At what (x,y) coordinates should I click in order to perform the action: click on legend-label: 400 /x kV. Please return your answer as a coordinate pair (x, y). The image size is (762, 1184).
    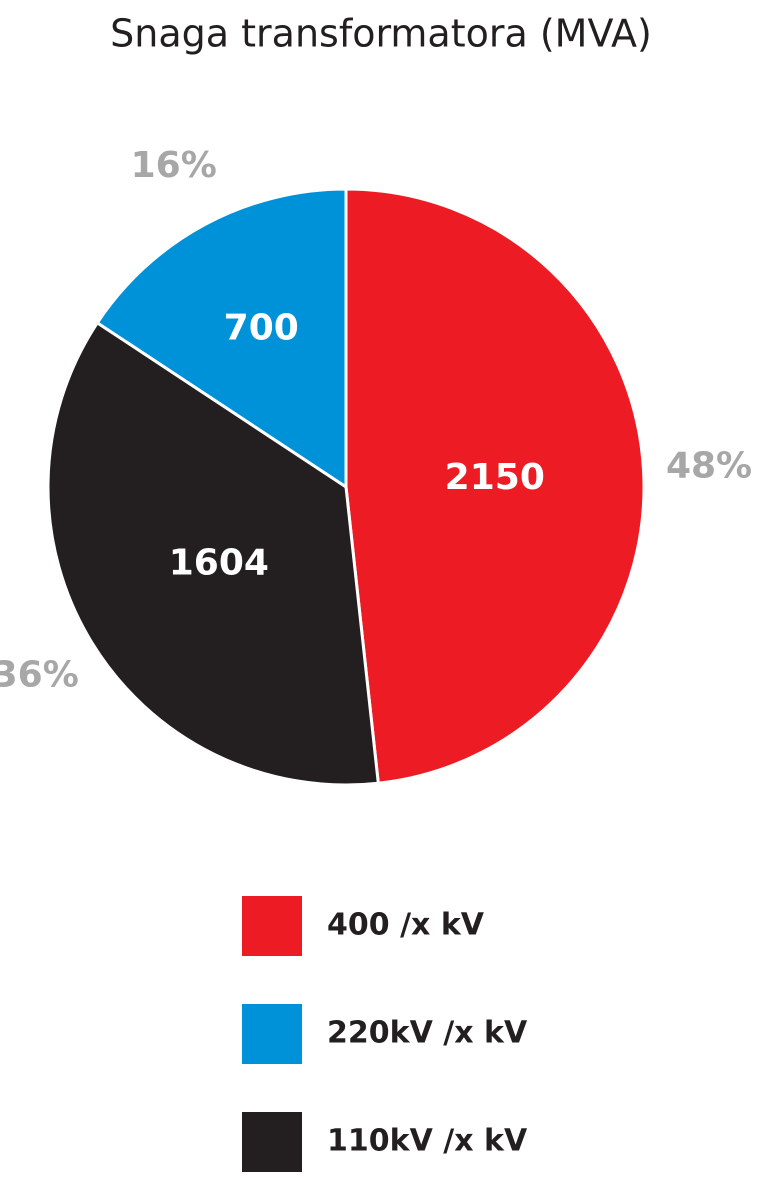
    Looking at the image, I should click on (406, 925).